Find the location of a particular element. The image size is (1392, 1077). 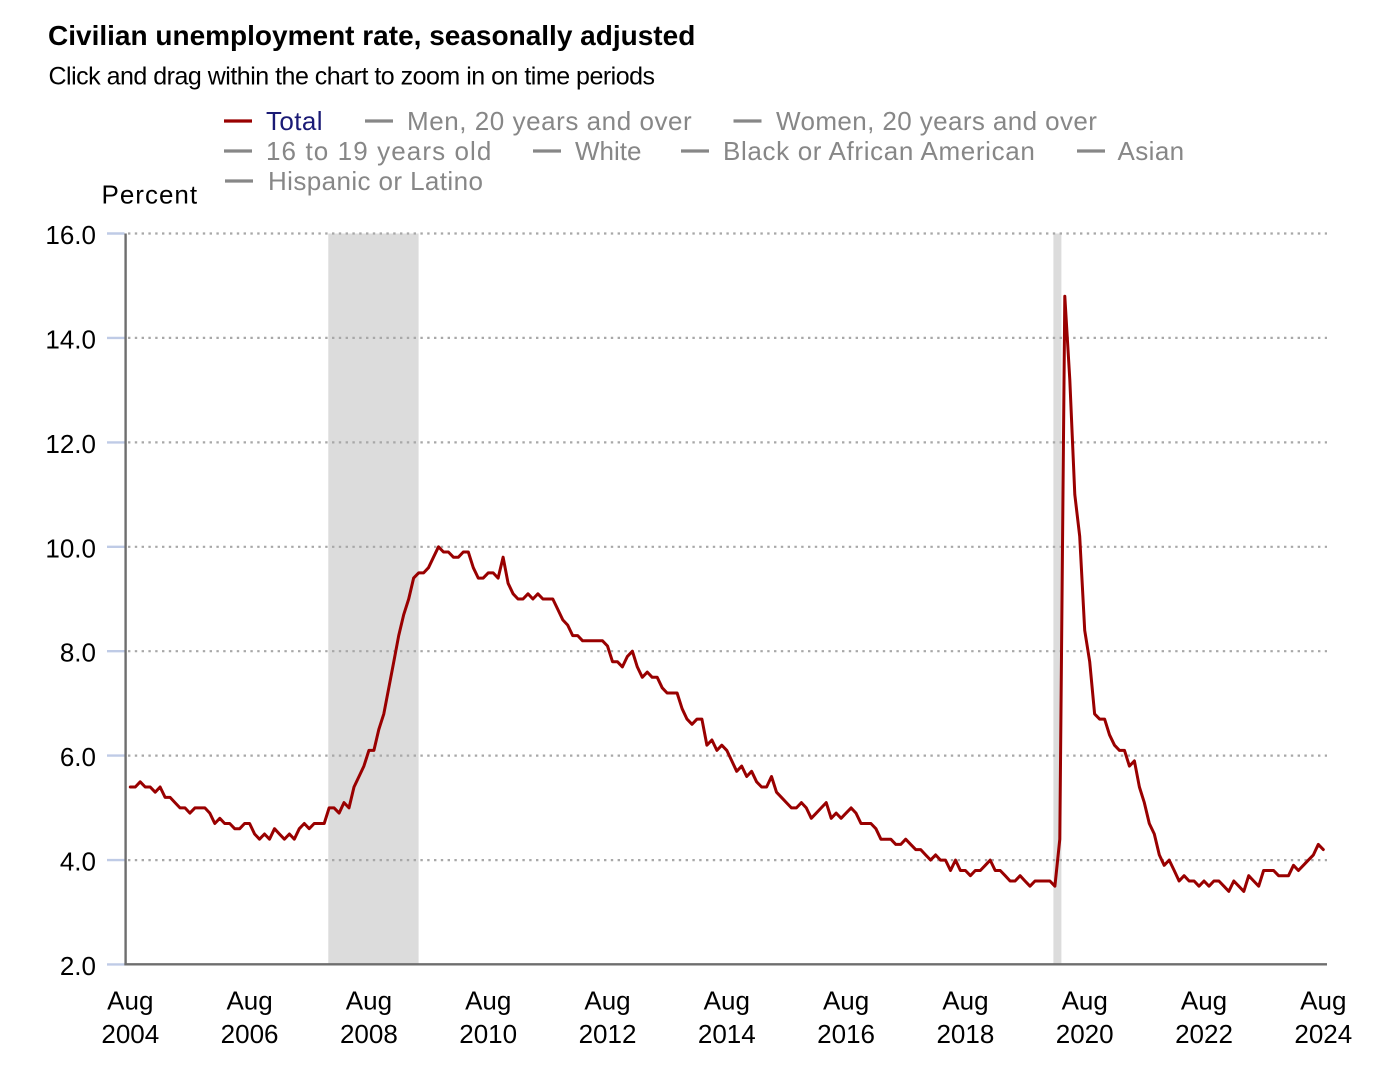

svg-text: 2006 is located at coordinates (250, 1034).